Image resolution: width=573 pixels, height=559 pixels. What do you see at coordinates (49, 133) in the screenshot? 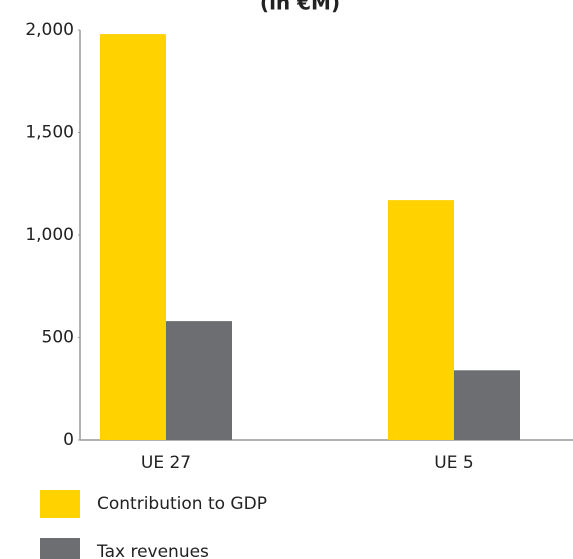
I see `y-tick-label: 1,500` at bounding box center [49, 133].